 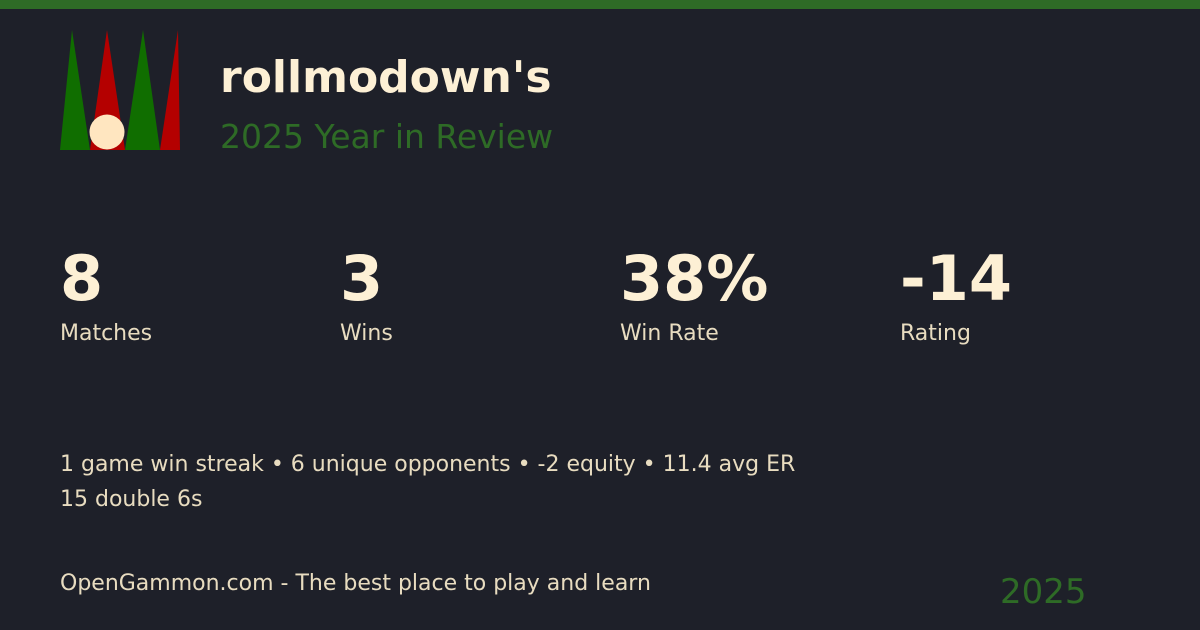 I want to click on stat-value: 38%, so click(x=694, y=278).